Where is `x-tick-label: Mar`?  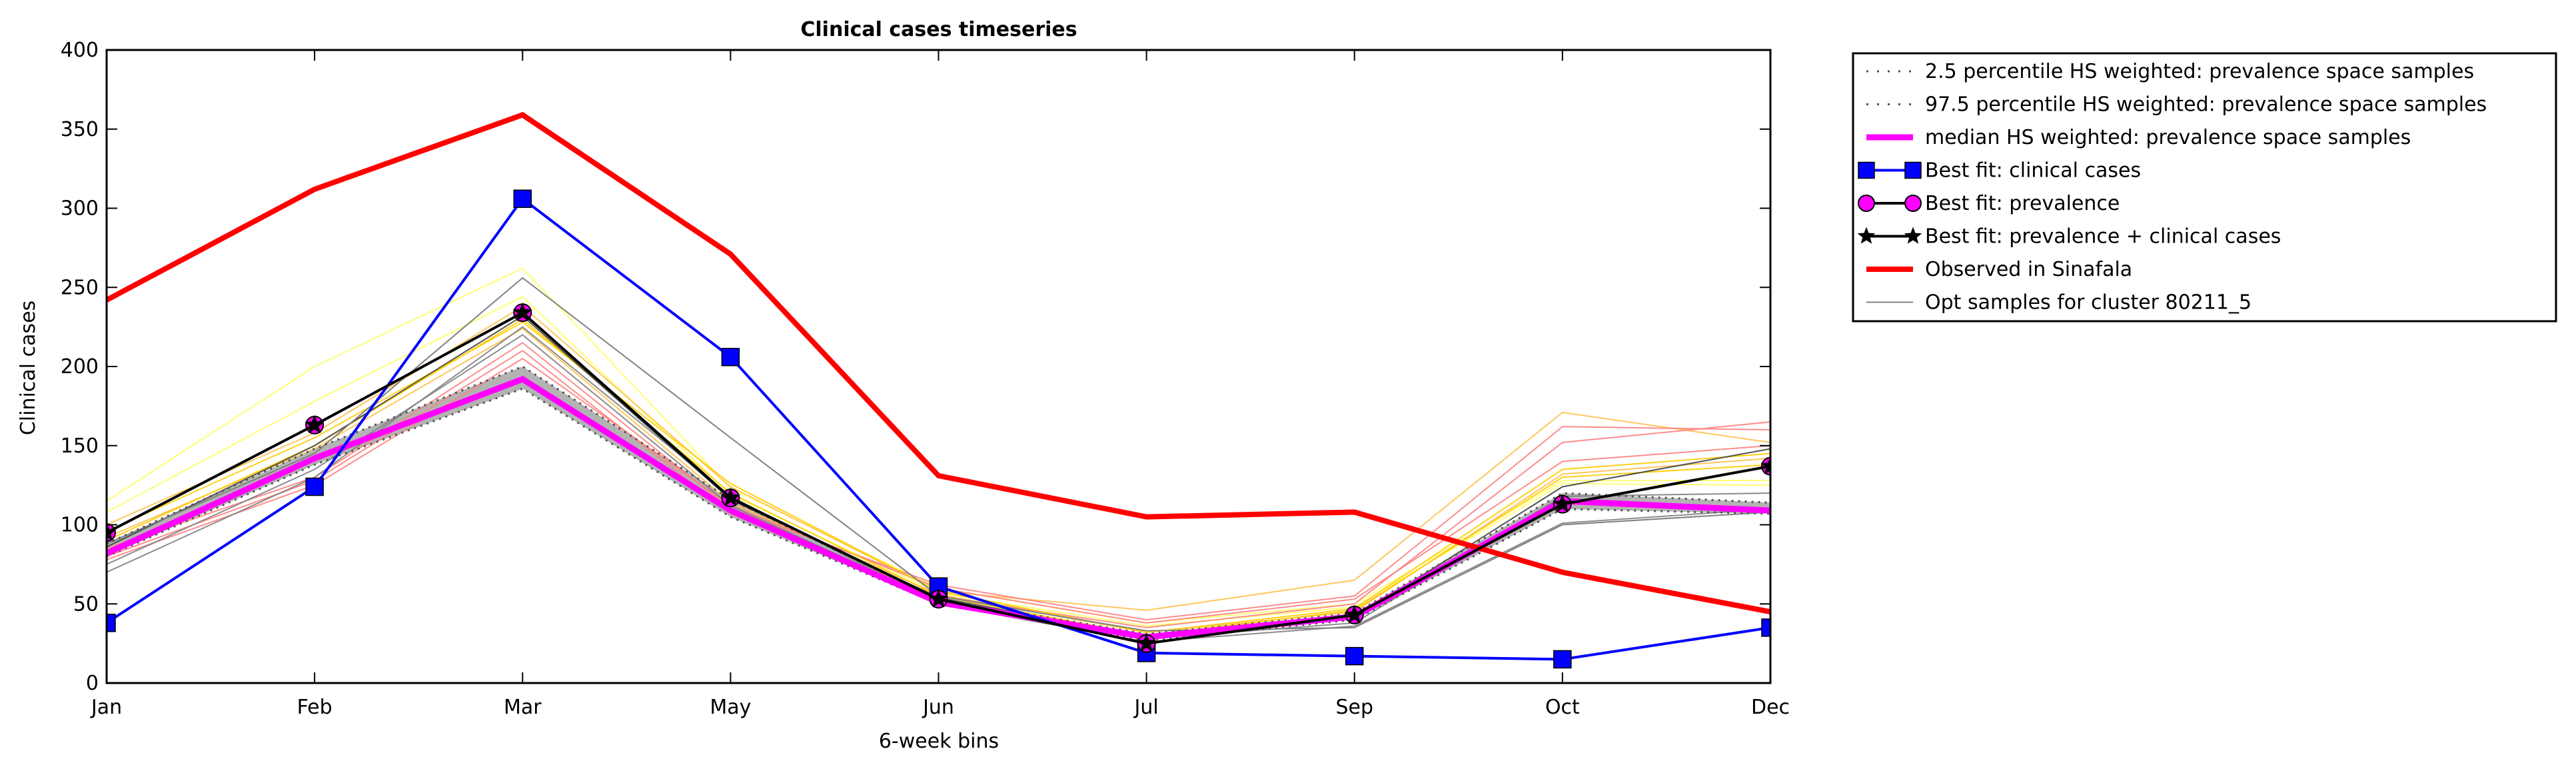 x-tick-label: Mar is located at coordinates (523, 707).